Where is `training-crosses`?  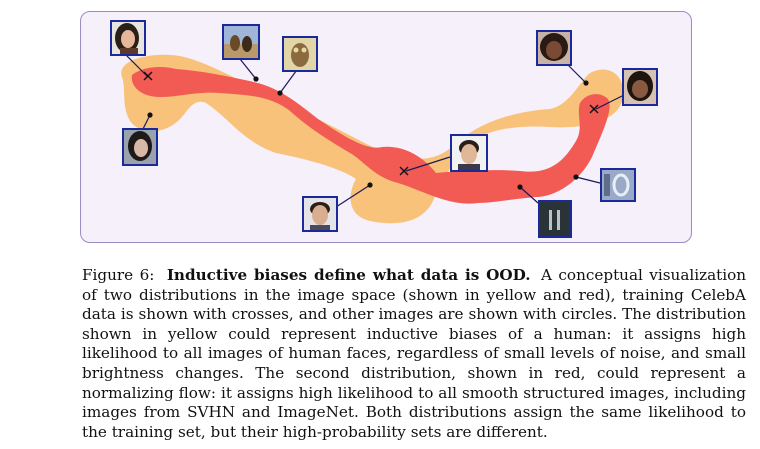 training-crosses is located at coordinates (371, 123).